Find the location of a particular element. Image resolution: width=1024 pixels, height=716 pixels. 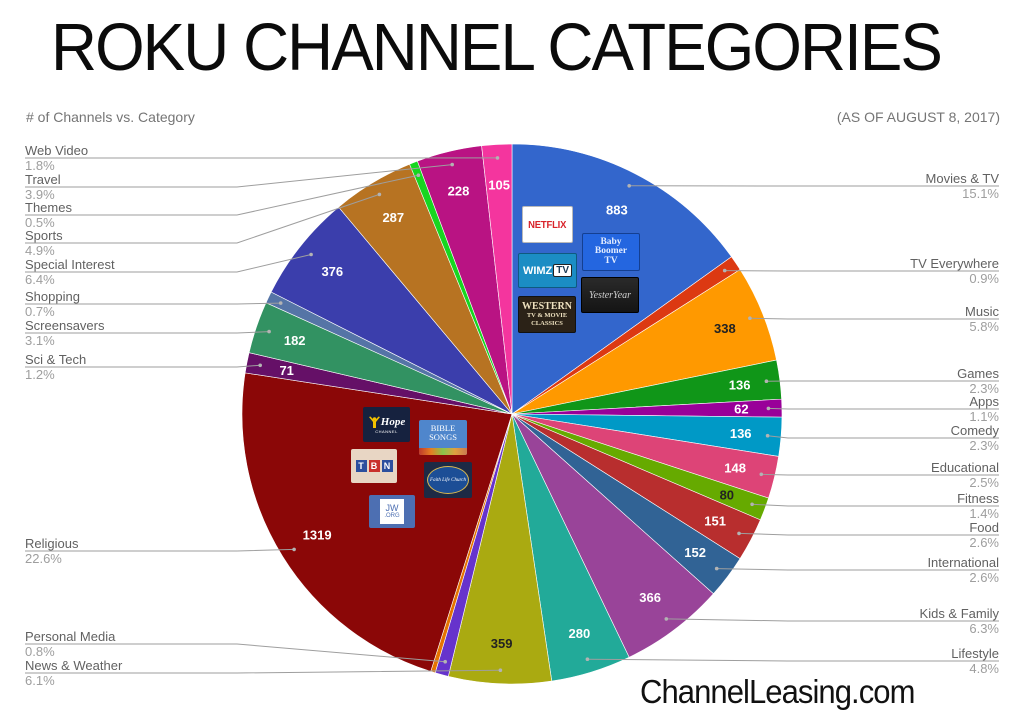

category-name: Screensavers is located at coordinates (65, 325).